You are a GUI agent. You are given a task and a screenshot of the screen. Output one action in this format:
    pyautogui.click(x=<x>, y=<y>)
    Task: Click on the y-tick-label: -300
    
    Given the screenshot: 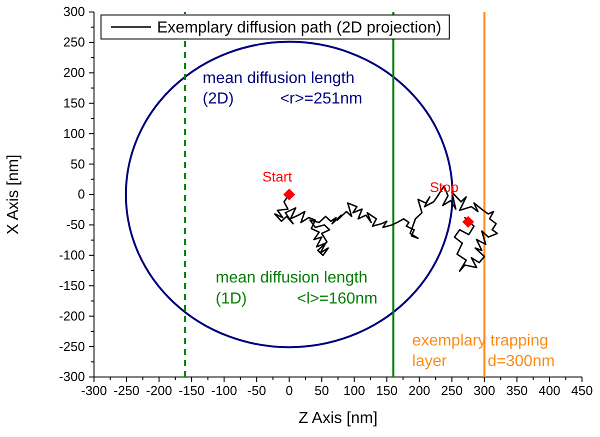 What is the action you would take?
    pyautogui.click(x=71, y=376)
    